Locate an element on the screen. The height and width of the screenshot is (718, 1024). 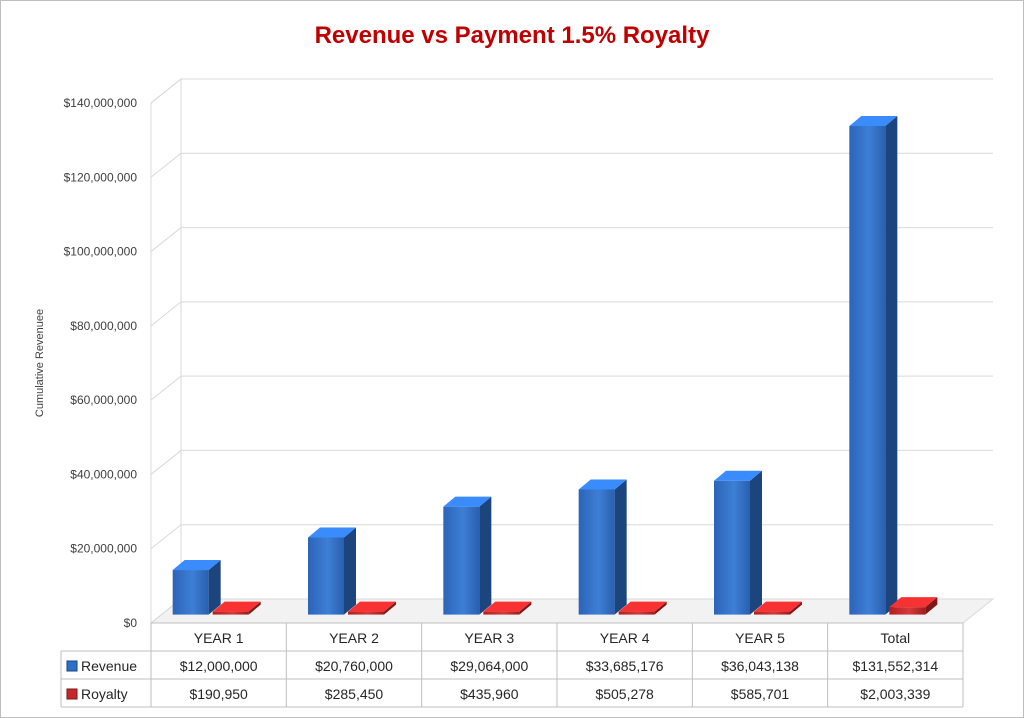
legend-swatch-revenue is located at coordinates (72, 666).